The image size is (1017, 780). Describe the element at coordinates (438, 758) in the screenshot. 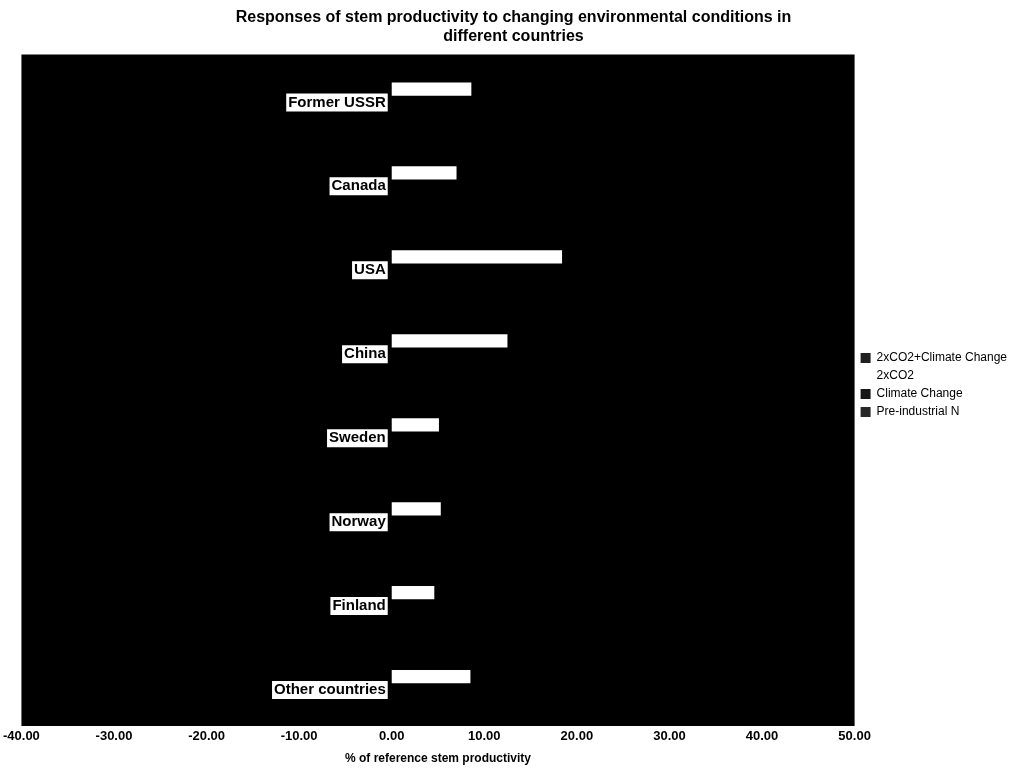

I see `x-axis-title: % of reference stem productivity` at that location.